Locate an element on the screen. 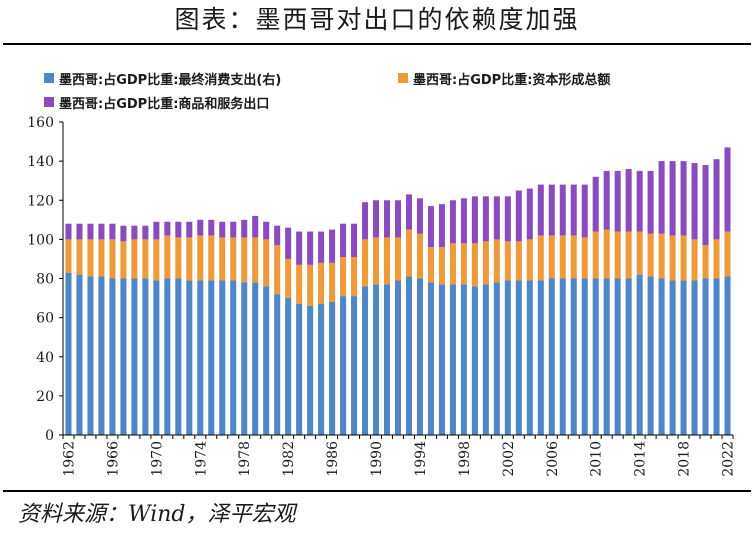 The width and height of the screenshot is (754, 537). bar-capital-formation-1966 is located at coordinates (112, 259).